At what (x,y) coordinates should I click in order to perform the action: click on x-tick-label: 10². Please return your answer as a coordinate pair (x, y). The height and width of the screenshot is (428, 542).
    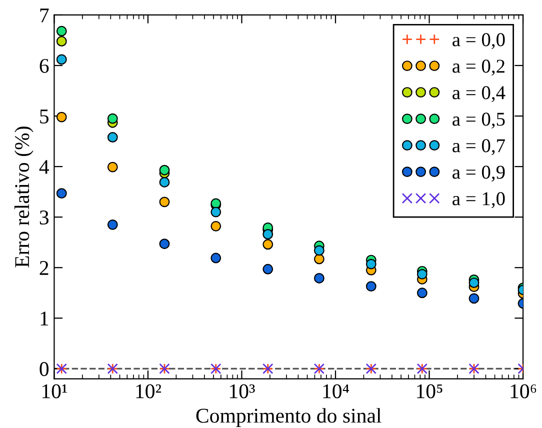
    Looking at the image, I should click on (149, 391).